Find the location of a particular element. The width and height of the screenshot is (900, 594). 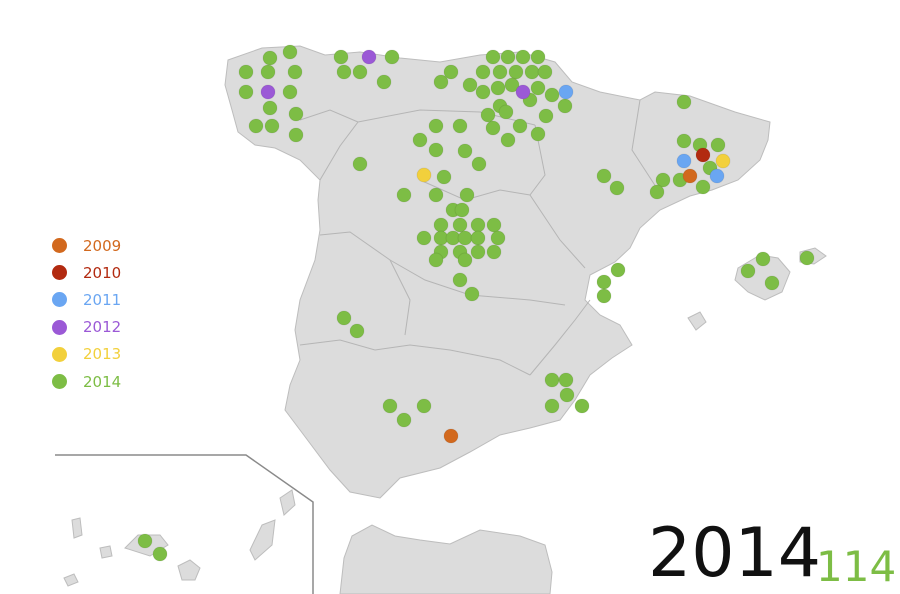

legend-label: 2012 is located at coordinates (102, 327).